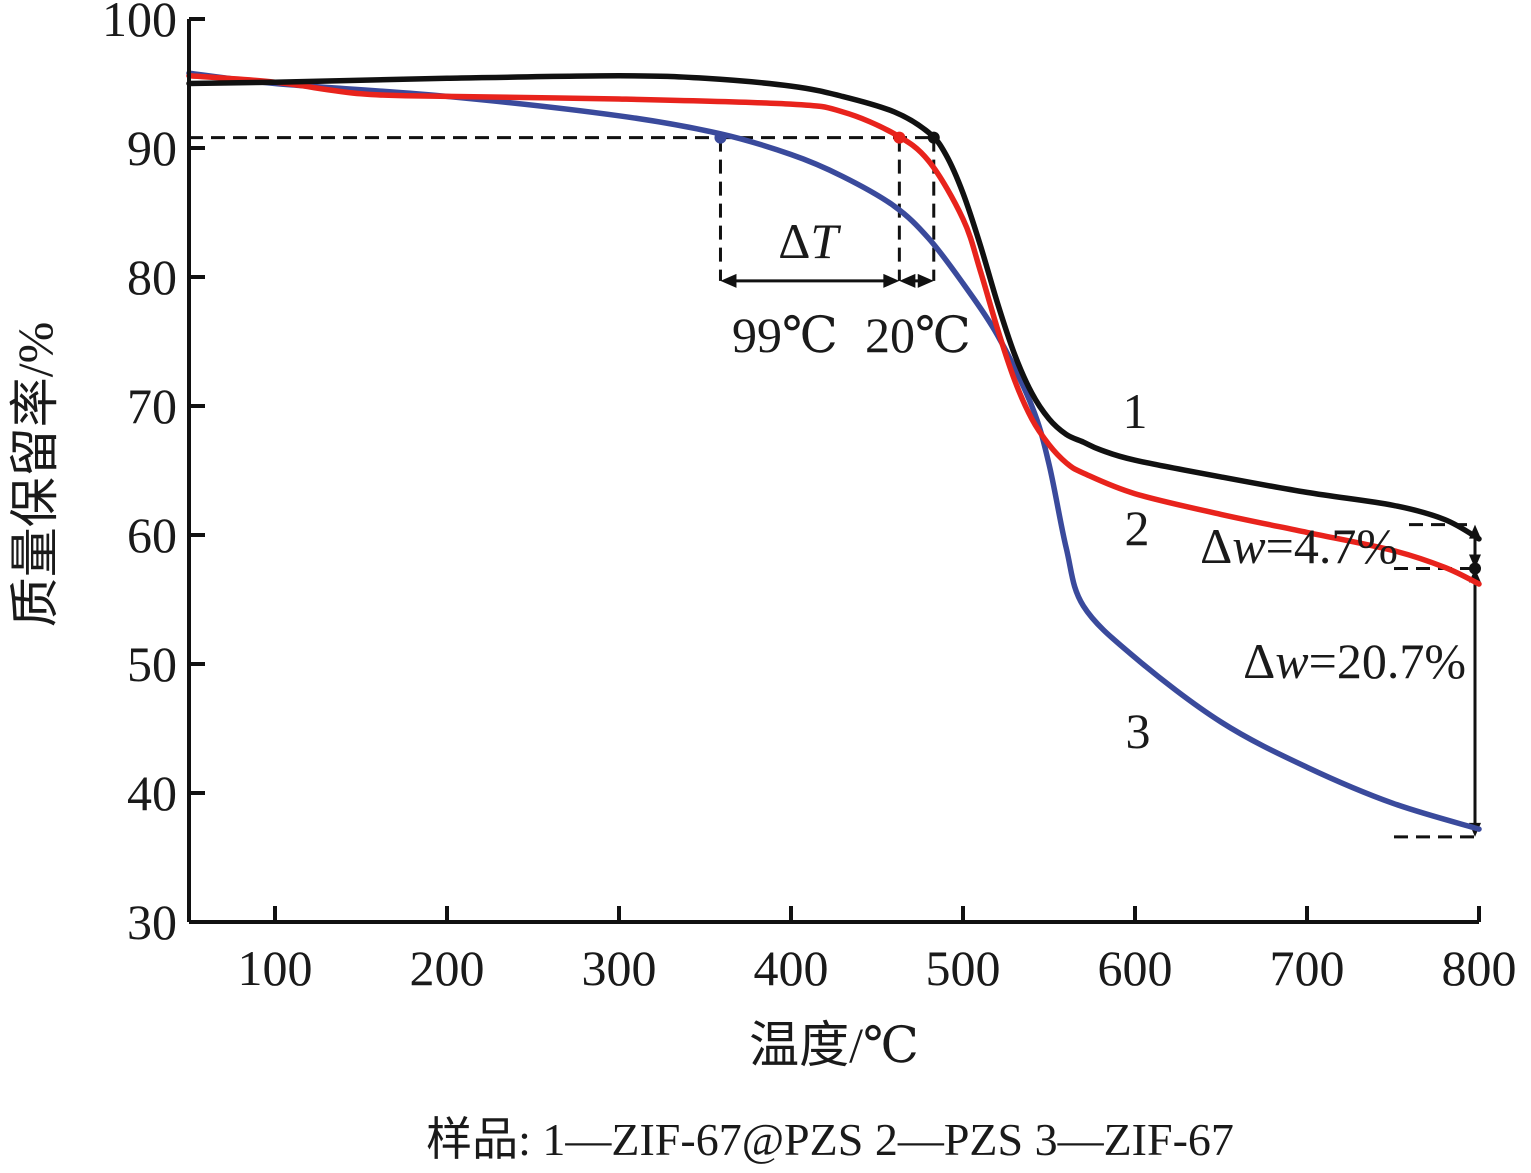 The width and height of the screenshot is (1531, 1173). I want to click on series-3-number: 3, so click(1138, 731).